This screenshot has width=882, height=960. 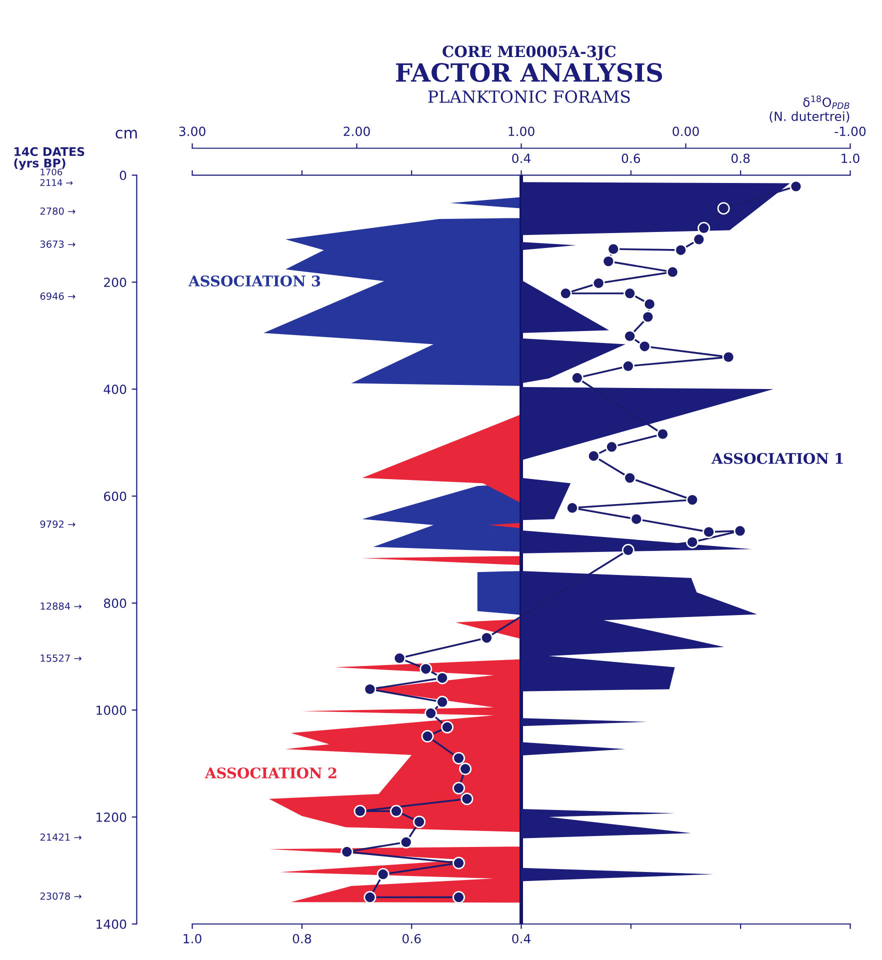 I want to click on x-tick-label: 0.6, so click(x=411, y=939).